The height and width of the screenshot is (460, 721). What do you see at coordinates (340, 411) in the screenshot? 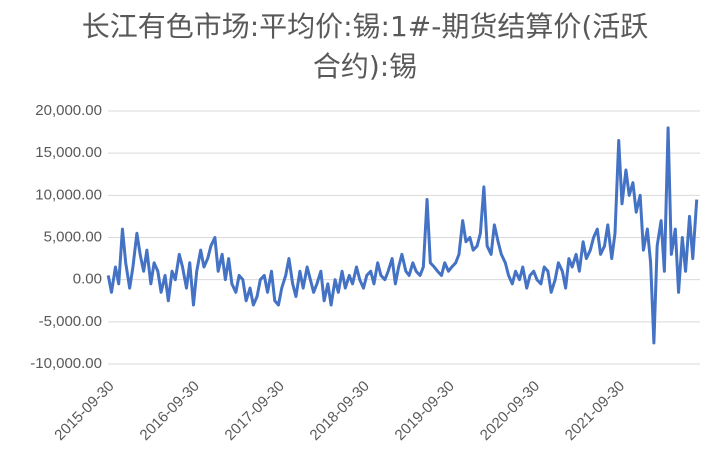
I see `x-tick-label: 2018-09-30` at bounding box center [340, 411].